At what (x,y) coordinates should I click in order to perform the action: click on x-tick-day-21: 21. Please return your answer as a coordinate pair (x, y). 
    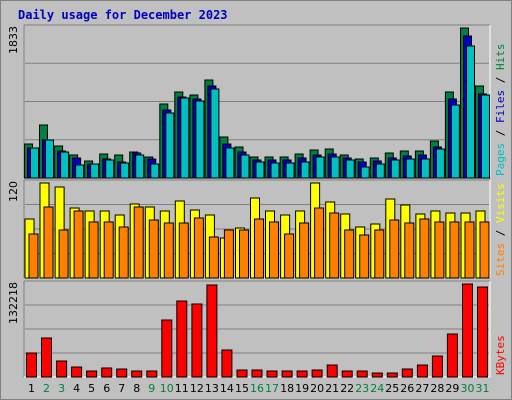
    Looking at the image, I should click on (332, 388).